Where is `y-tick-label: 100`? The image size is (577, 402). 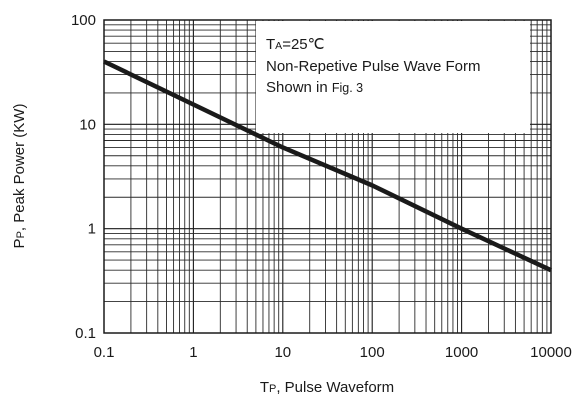 y-tick-label: 100 is located at coordinates (83, 20).